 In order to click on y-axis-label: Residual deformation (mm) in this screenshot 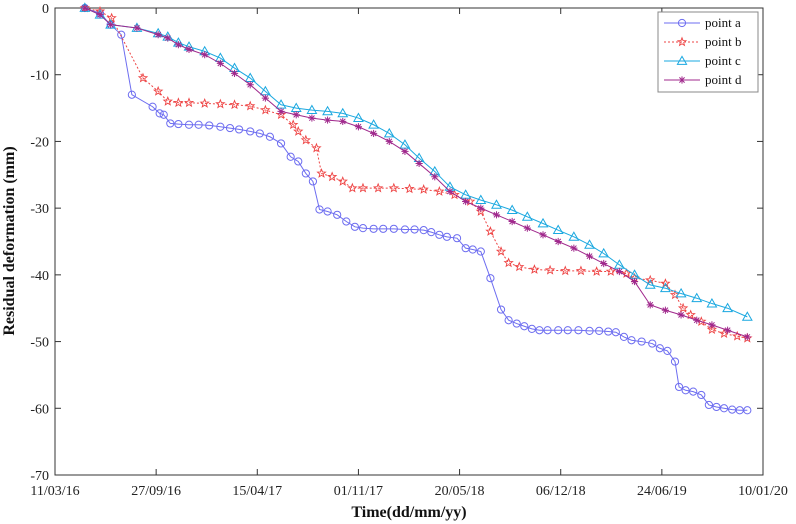, I will do `click(9, 240)`.